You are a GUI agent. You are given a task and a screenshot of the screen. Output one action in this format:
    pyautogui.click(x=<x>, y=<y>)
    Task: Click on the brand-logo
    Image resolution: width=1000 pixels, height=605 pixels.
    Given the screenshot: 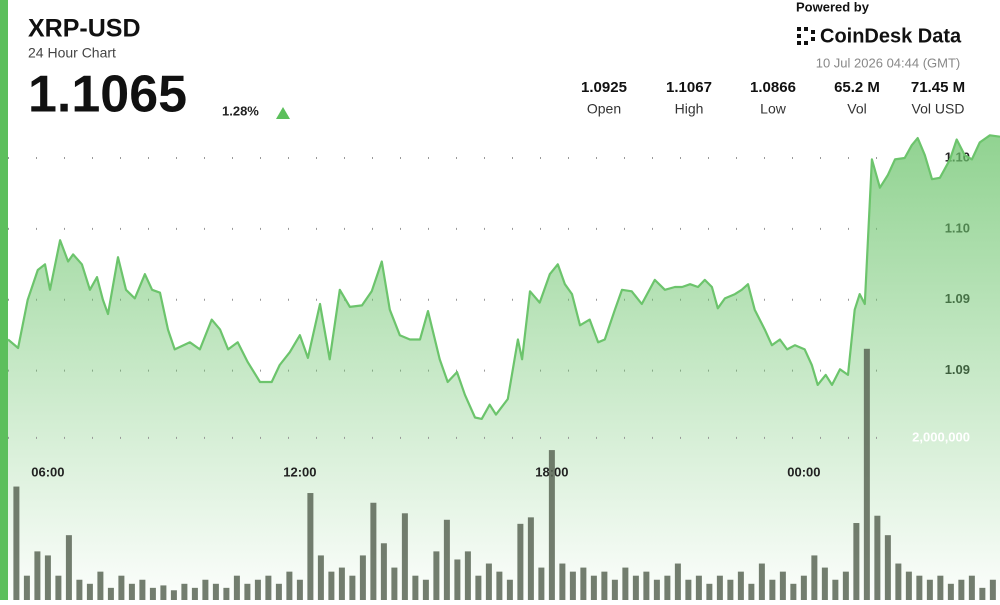 What is the action you would take?
    pyautogui.click(x=806, y=36)
    